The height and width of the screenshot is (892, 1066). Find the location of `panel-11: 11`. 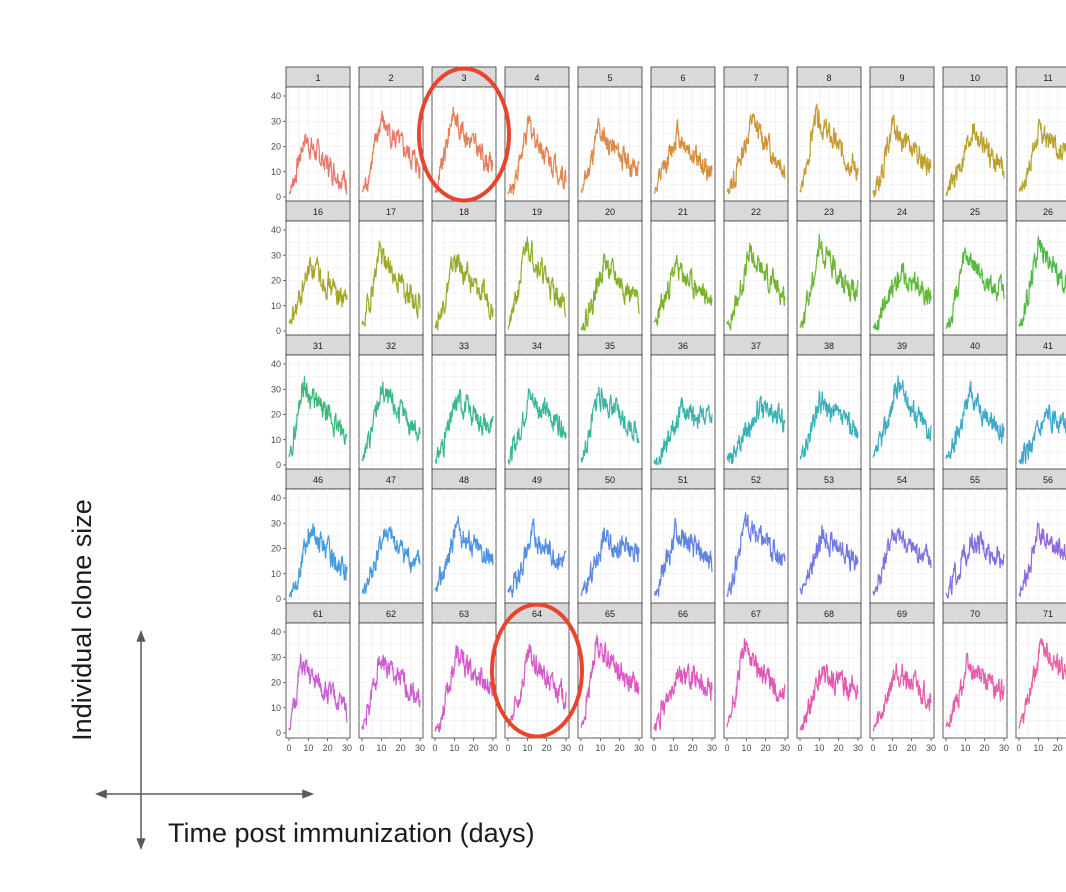

panel-11: 11 is located at coordinates (1040, 134).